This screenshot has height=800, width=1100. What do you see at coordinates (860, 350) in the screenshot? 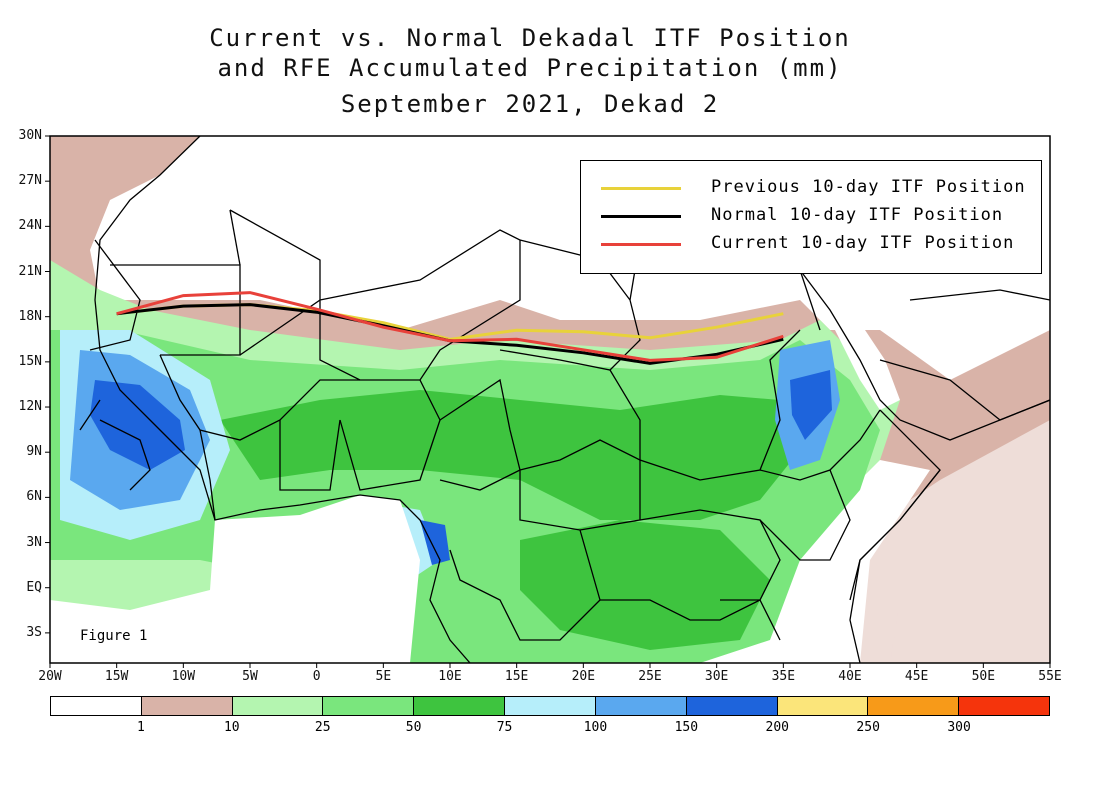
I see `ocean-red-sea` at bounding box center [860, 350].